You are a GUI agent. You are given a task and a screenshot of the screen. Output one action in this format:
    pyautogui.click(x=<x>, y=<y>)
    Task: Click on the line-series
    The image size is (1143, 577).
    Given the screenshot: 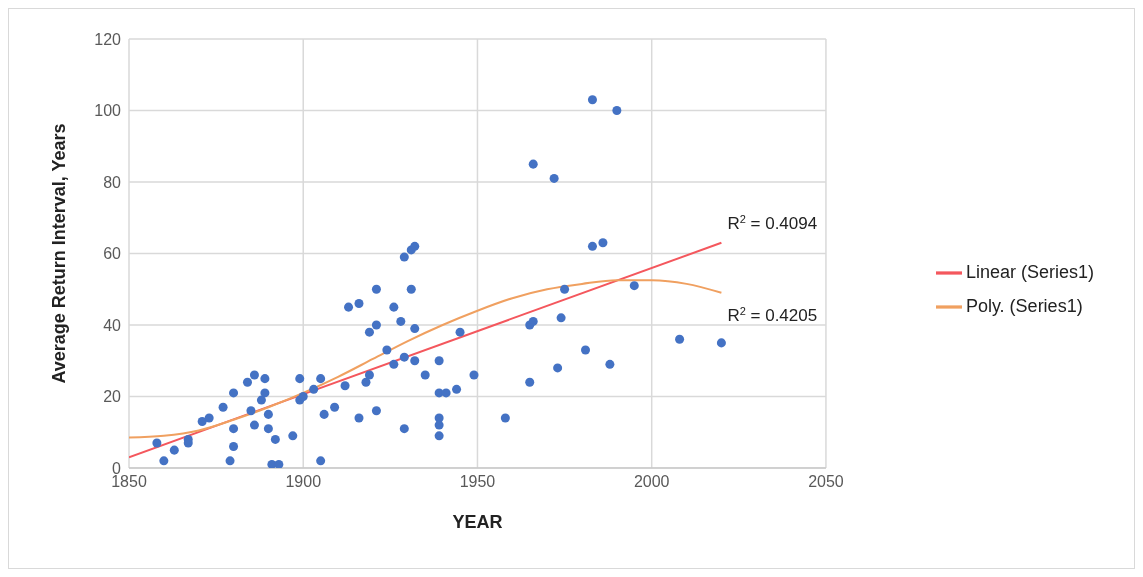 What is the action you would take?
    pyautogui.click(x=426, y=359)
    